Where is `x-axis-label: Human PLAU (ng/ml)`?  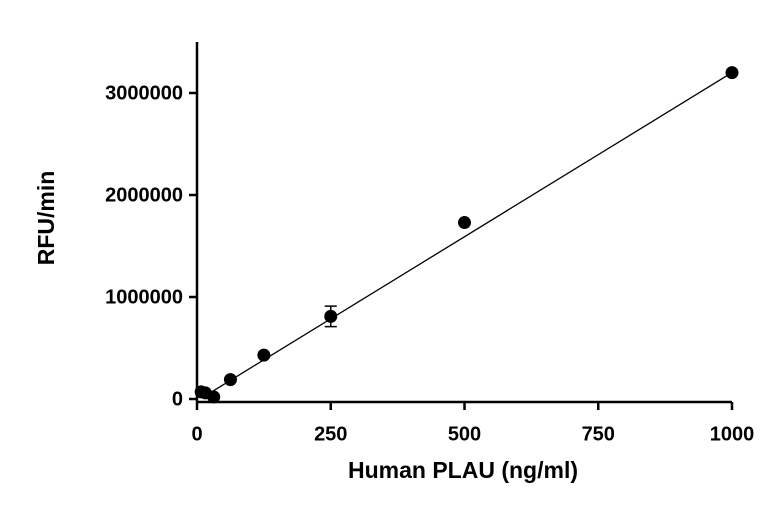 x-axis-label: Human PLAU (ng/ml) is located at coordinates (463, 470).